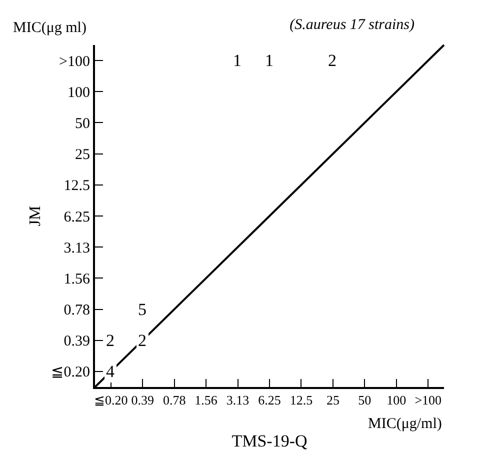 The image size is (489, 459). I want to click on x-axis-title: TMS-19-Q, so click(270, 441).